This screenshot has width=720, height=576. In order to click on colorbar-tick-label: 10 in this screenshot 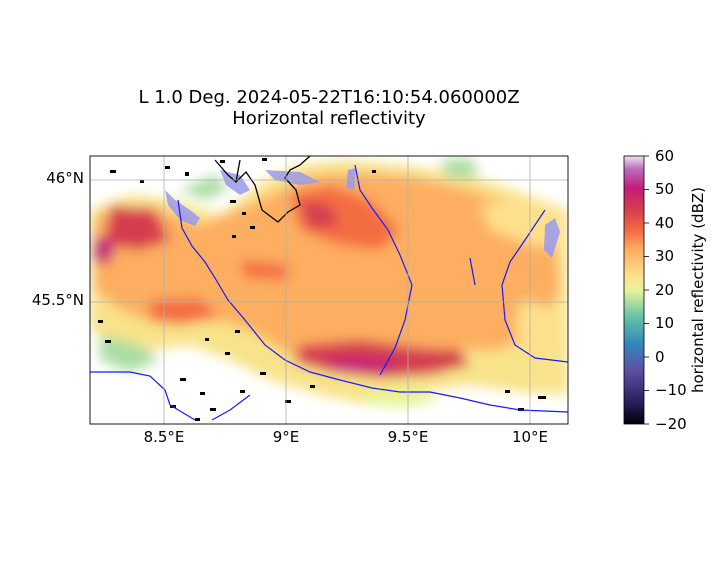, I will do `click(665, 323)`.